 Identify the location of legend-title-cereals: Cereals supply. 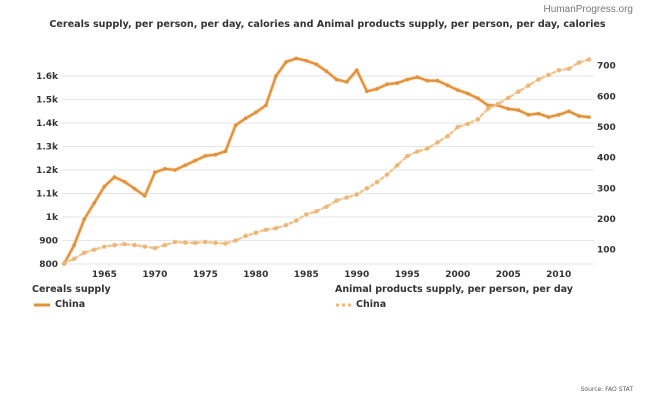
(71, 289).